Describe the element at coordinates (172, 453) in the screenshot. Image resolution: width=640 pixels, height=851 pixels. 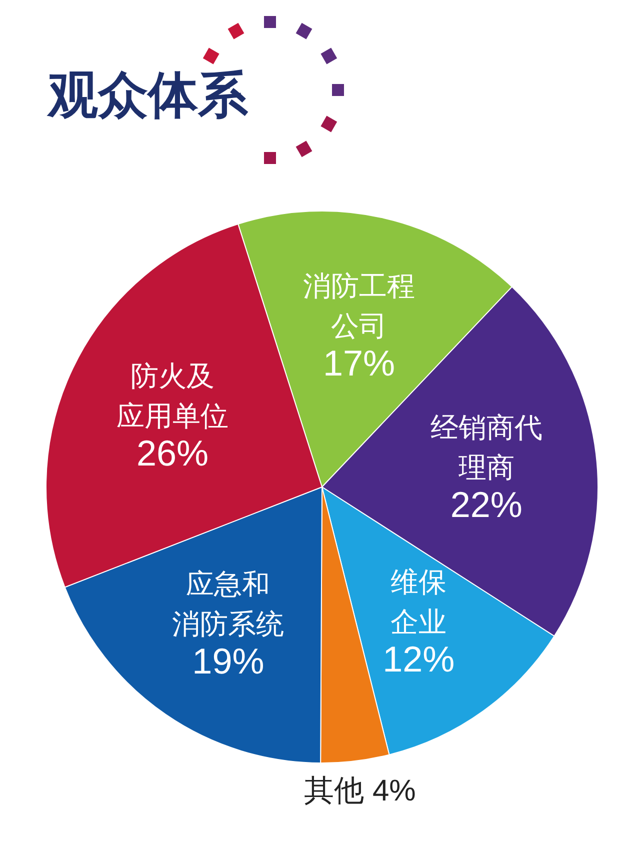
I see `data-label: 26%` at that location.